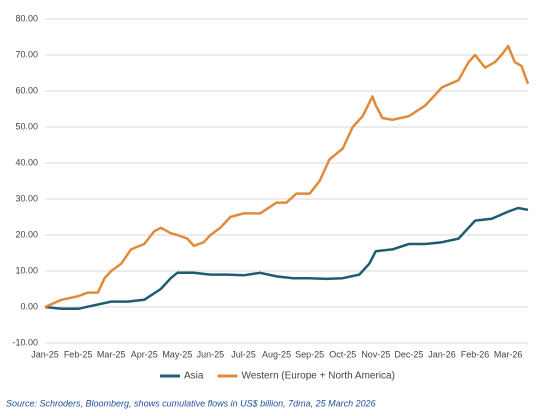 This screenshot has width=536, height=416. Describe the element at coordinates (26, 270) in the screenshot. I see `y-tick-label: 10.00` at that location.